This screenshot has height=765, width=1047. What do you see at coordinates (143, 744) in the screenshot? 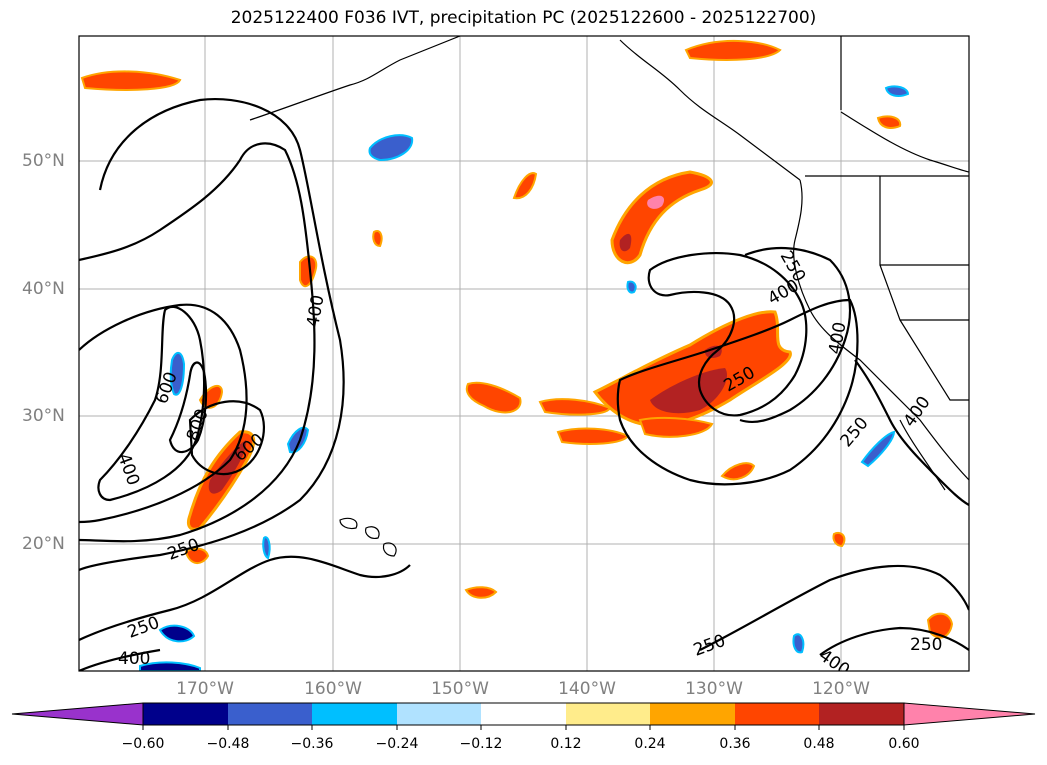
I see `colorbar-tick-label: −0.60` at bounding box center [143, 744].